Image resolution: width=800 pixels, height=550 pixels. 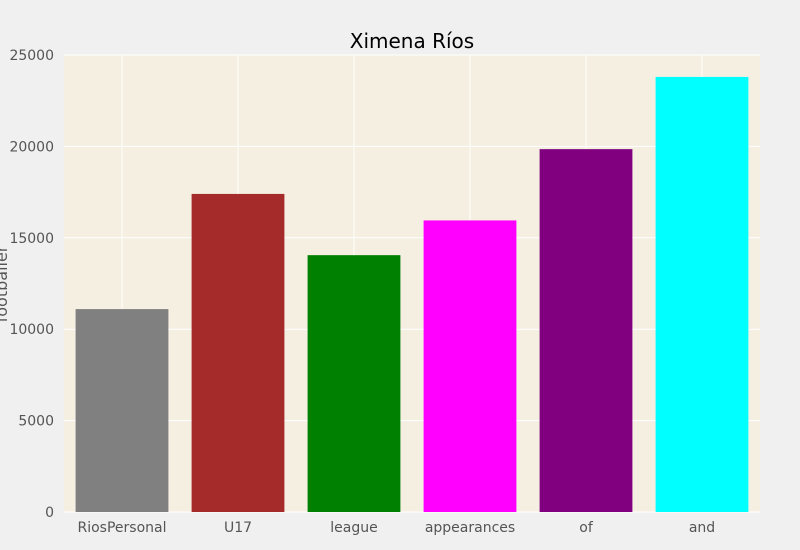 What do you see at coordinates (31, 239) in the screenshot?
I see `y-tick-label: 15000` at bounding box center [31, 239].